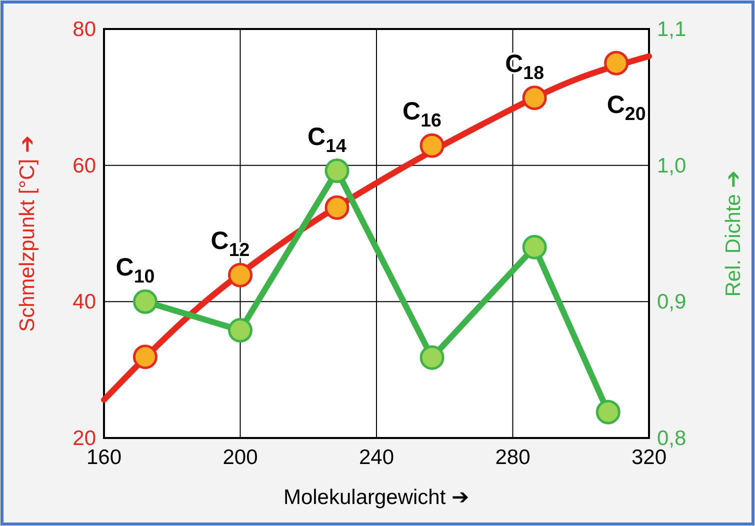 This screenshot has height=526, width=755. What do you see at coordinates (671, 29) in the screenshot?
I see `y2-tick-label: 1,1` at bounding box center [671, 29].